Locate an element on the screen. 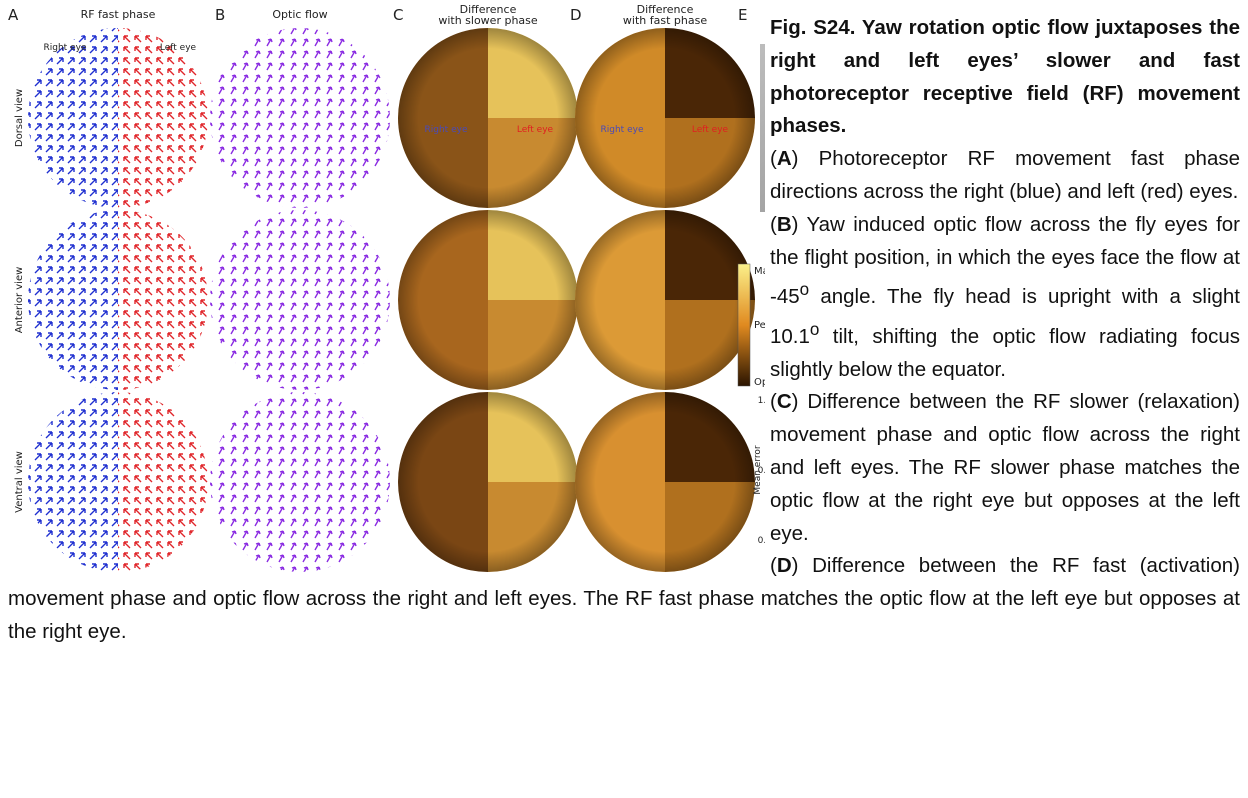  caption-text: A is located at coordinates (784, 159).